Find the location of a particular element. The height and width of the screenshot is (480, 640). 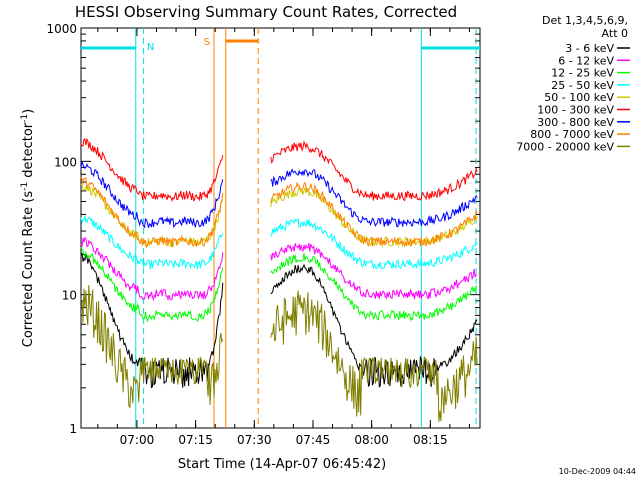

legend-title-line1: Det 1,3,4,5,6,9, is located at coordinates (585, 20).